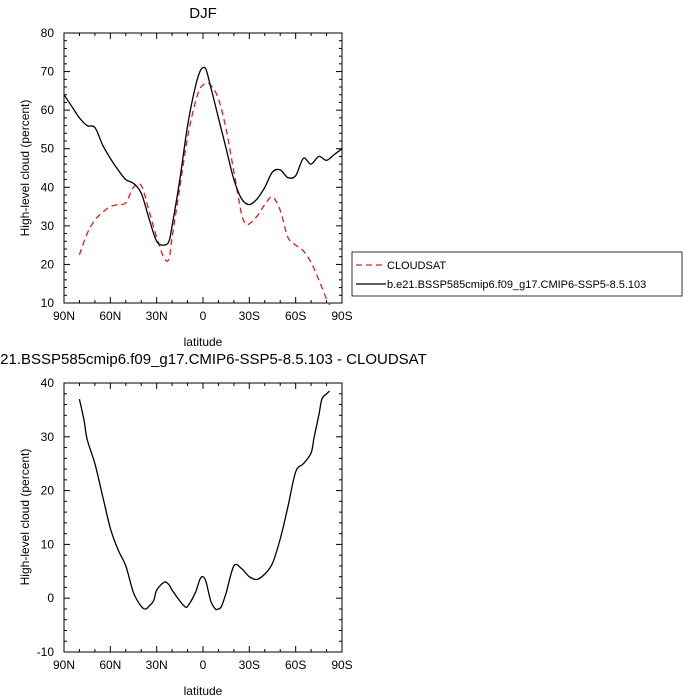  What do you see at coordinates (48, 303) in the screenshot?
I see `top-y-tick-label: 10` at bounding box center [48, 303].